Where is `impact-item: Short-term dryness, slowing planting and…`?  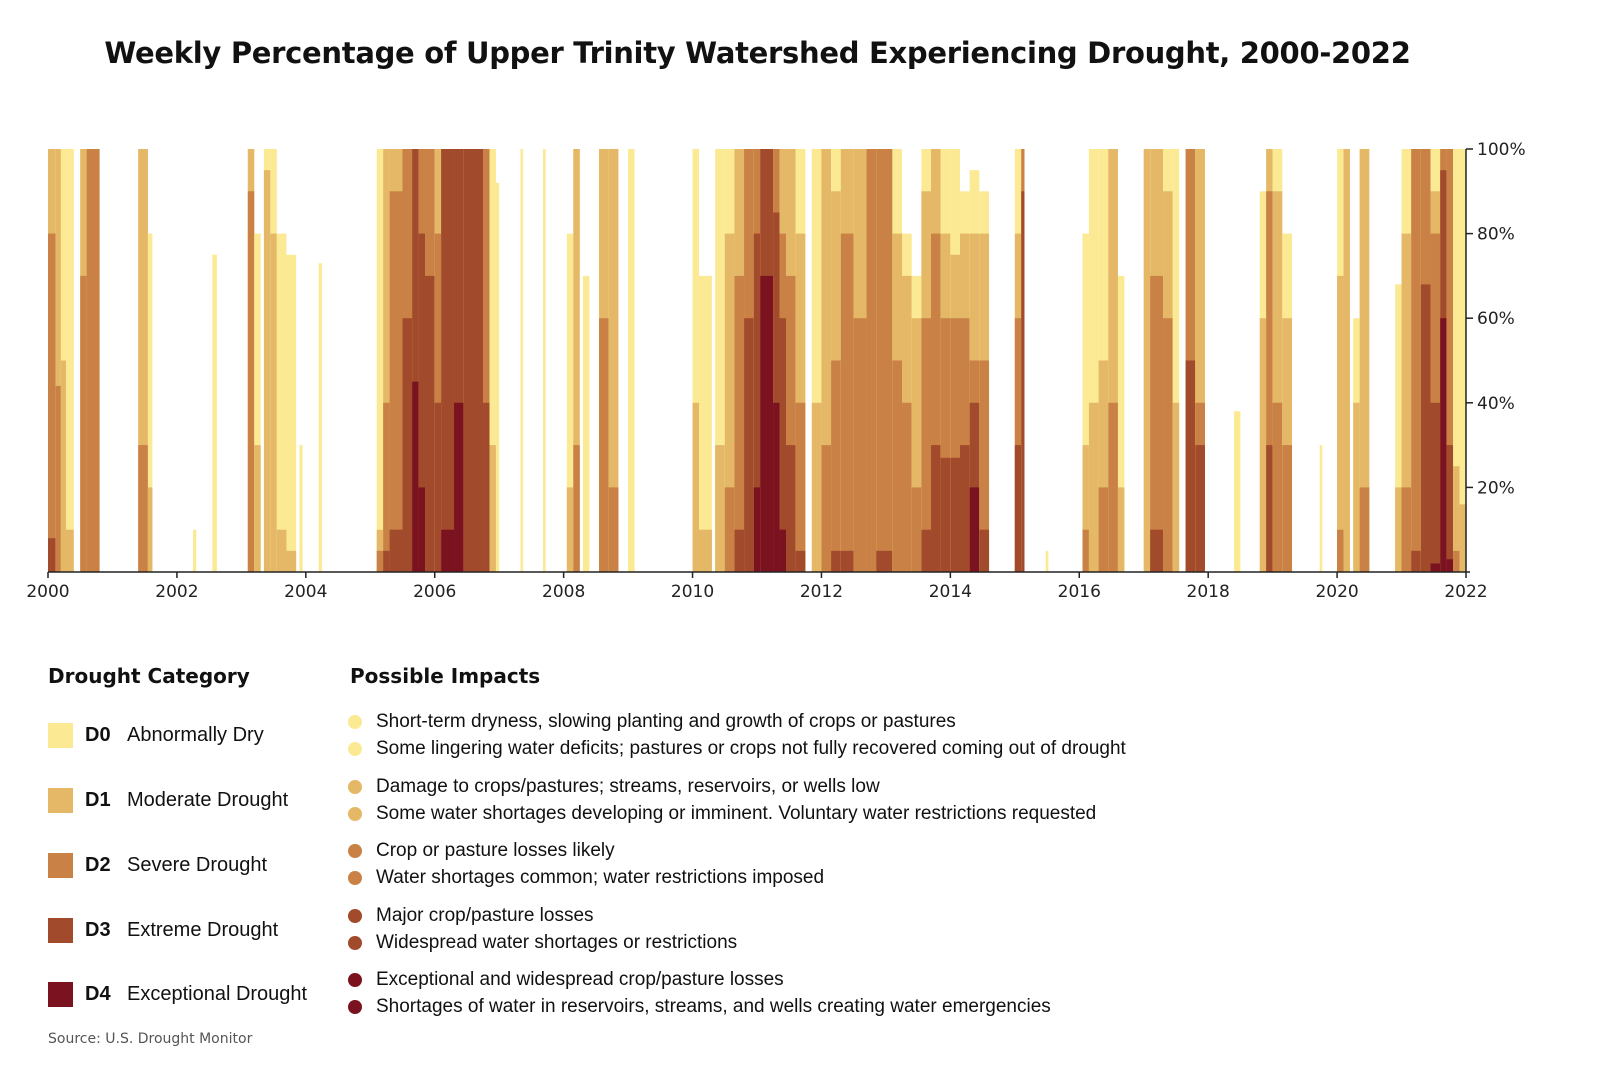
impact-item: Short-term dryness, slowing planting and… is located at coordinates (652, 722).